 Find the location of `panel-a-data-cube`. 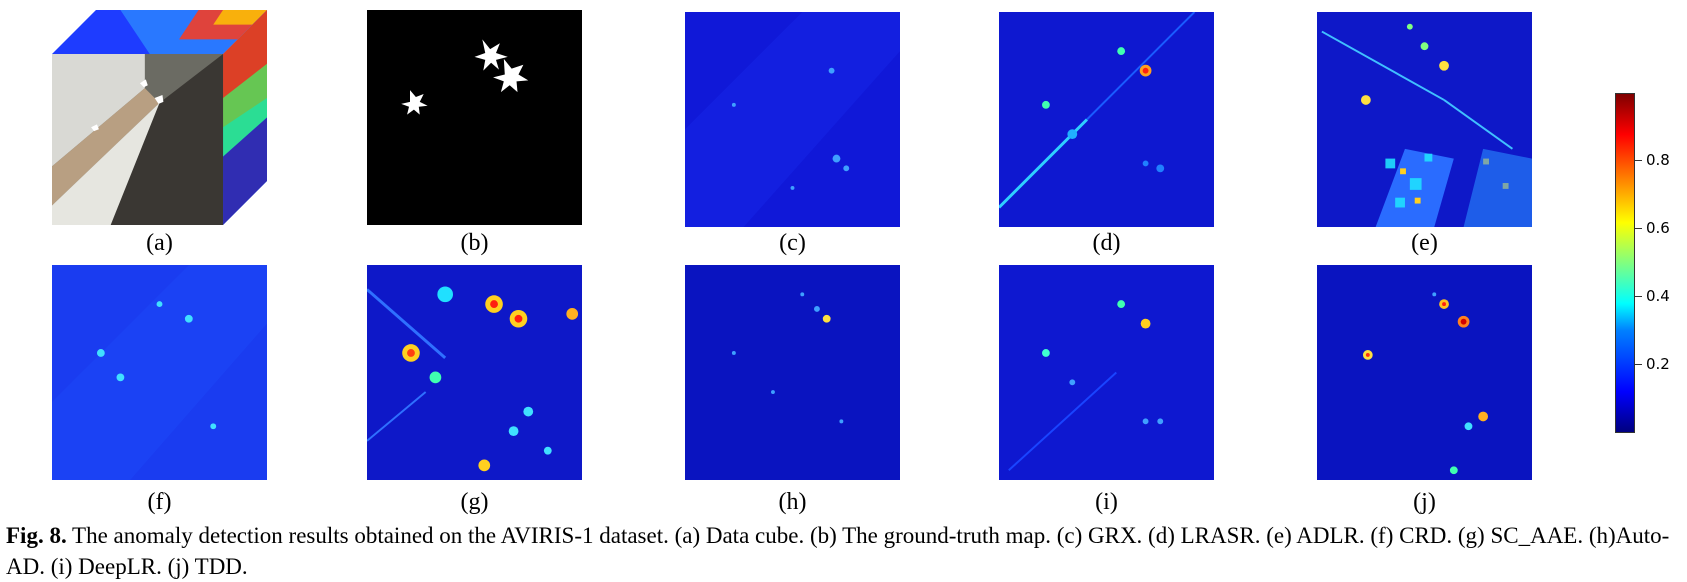

panel-a-data-cube is located at coordinates (159, 117).